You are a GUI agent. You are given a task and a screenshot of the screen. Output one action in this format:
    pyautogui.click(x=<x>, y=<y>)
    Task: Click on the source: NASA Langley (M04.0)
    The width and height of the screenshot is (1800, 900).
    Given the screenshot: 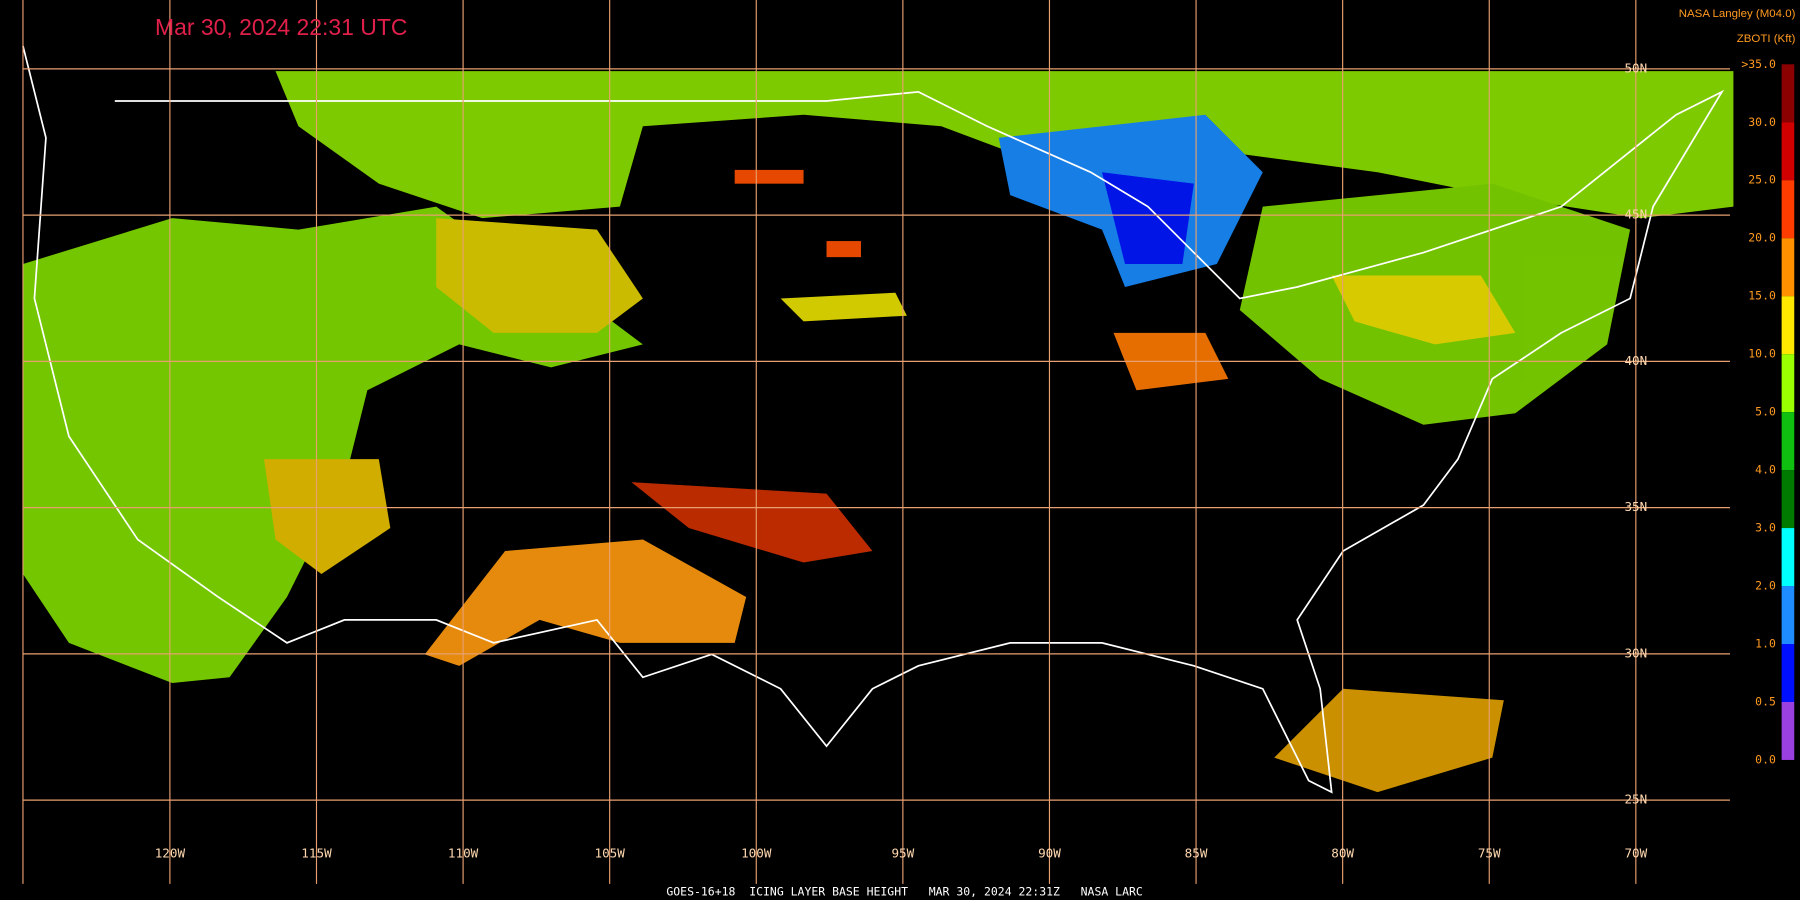 What is the action you would take?
    pyautogui.click(x=1737, y=14)
    